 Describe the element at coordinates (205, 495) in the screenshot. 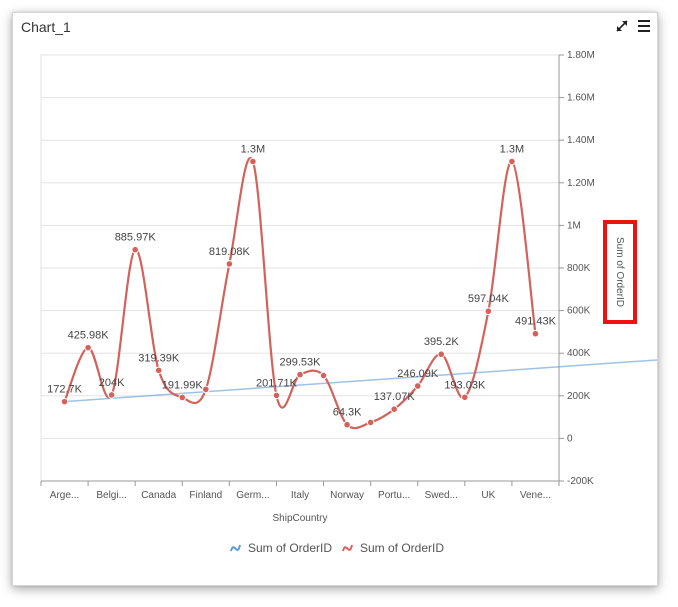

I see `x-tick-label: Finland` at that location.